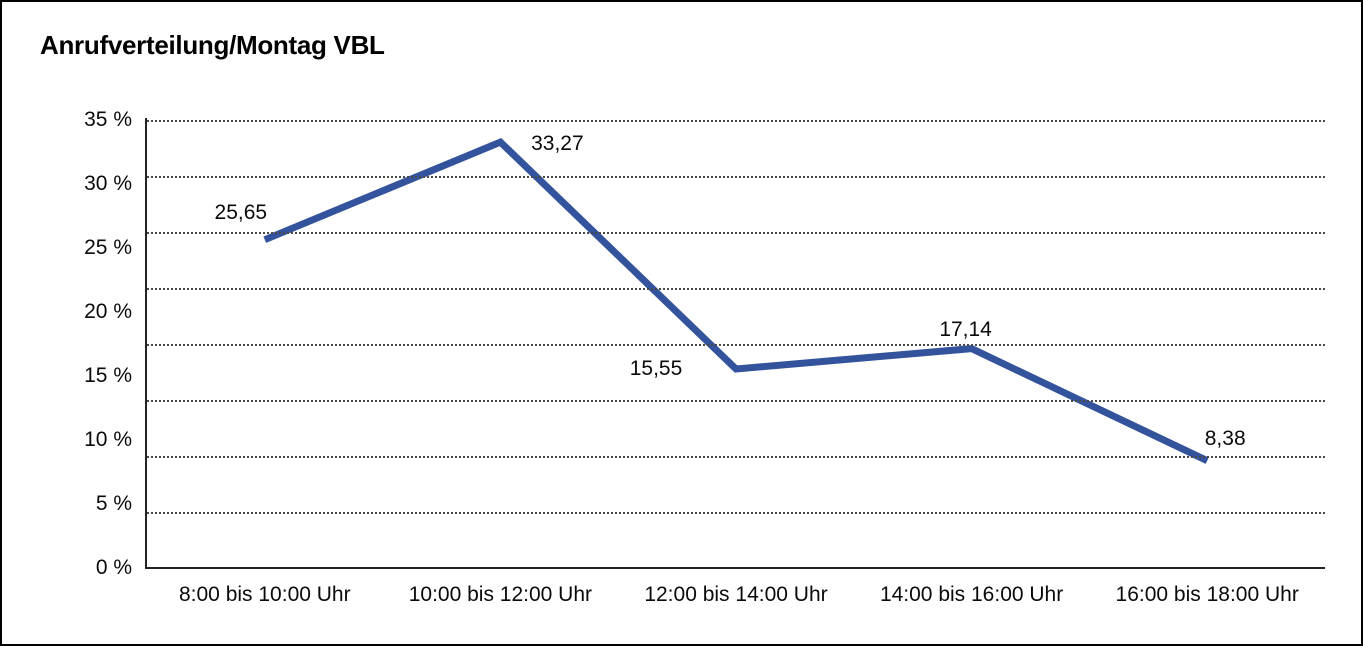  What do you see at coordinates (241, 212) in the screenshot?
I see `data-point-label: 25,65` at bounding box center [241, 212].